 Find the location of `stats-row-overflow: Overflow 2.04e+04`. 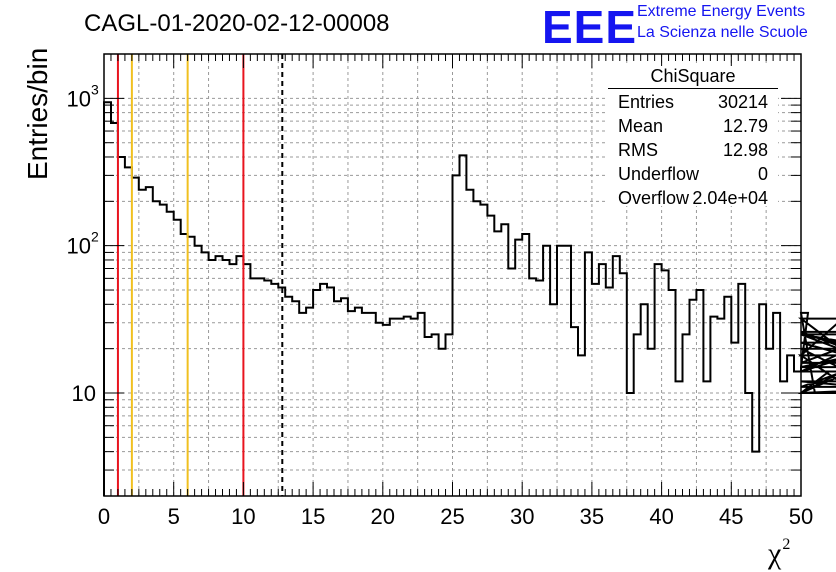

stats-row-overflow: Overflow 2.04e+04 is located at coordinates (698, 200).